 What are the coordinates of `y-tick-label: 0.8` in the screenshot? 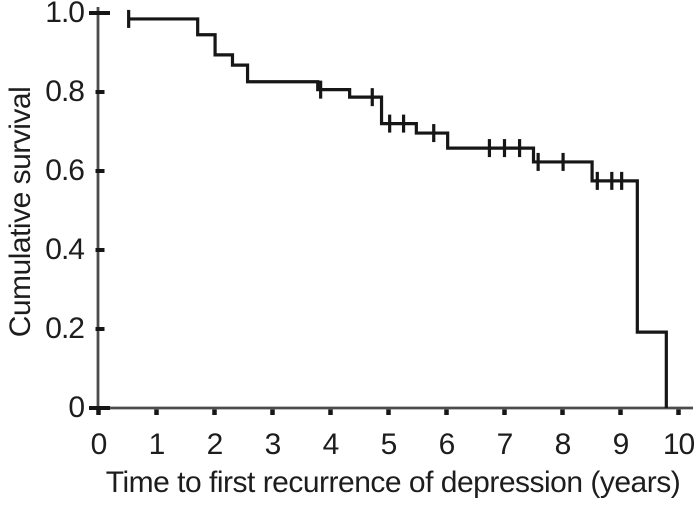 It's located at (65, 91).